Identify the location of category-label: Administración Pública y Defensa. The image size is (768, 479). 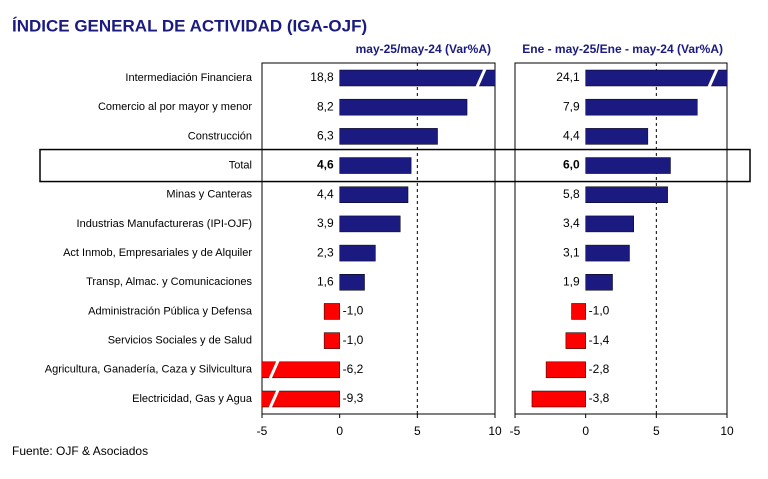
(170, 311).